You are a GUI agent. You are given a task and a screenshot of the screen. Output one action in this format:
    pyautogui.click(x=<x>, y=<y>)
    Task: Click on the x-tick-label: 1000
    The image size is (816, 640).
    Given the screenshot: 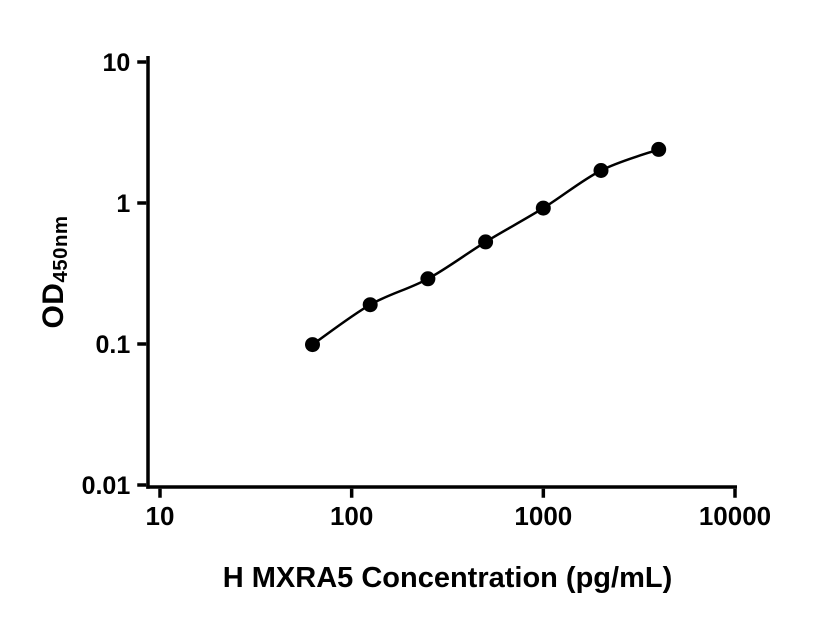 What is the action you would take?
    pyautogui.click(x=543, y=516)
    